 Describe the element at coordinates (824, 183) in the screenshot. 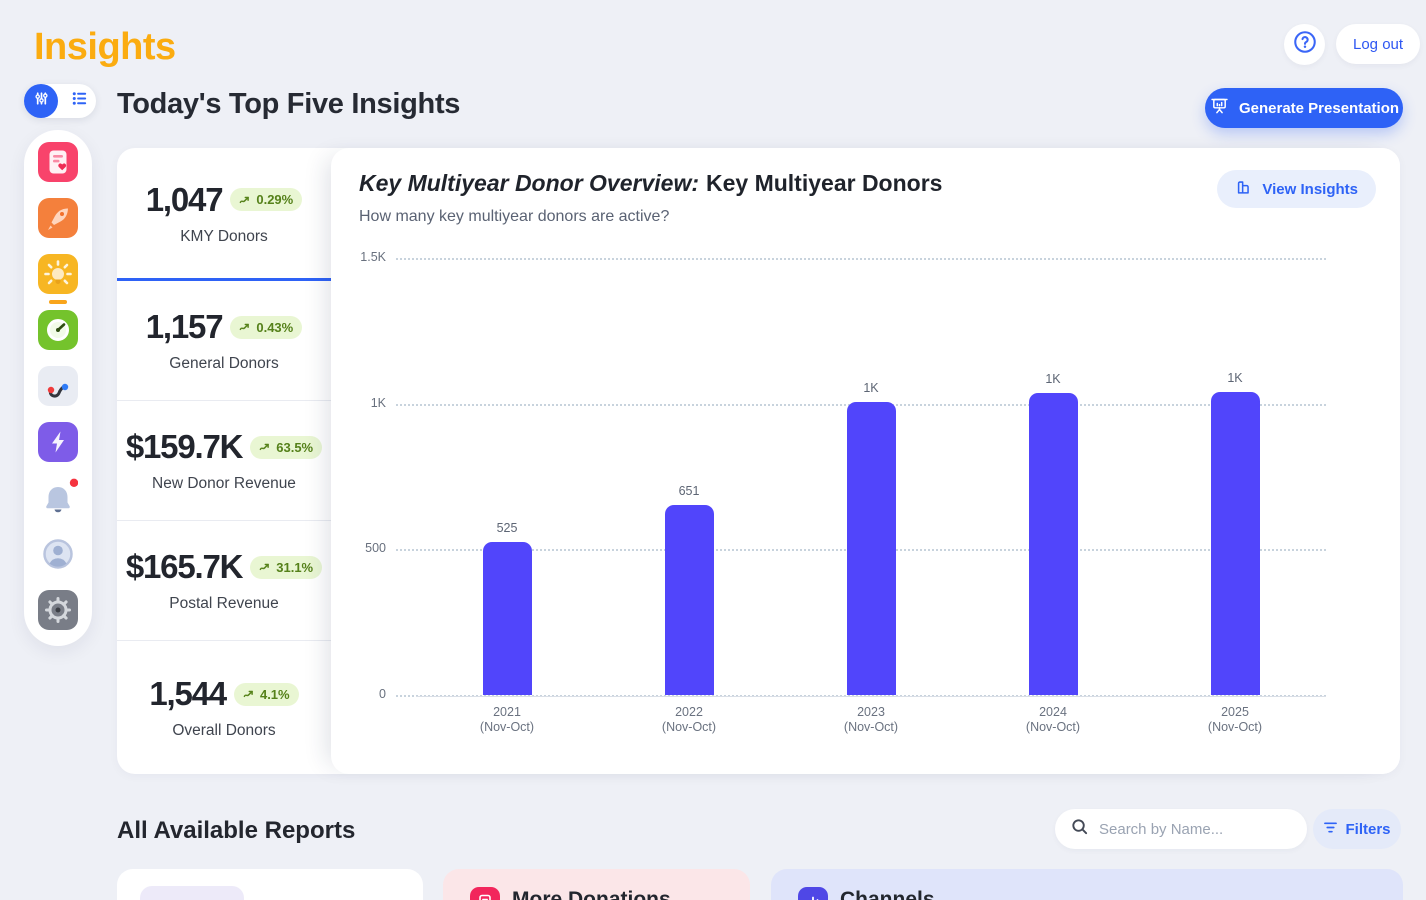

I see `chart-title-suffix: Key Multiyear Donors` at that location.